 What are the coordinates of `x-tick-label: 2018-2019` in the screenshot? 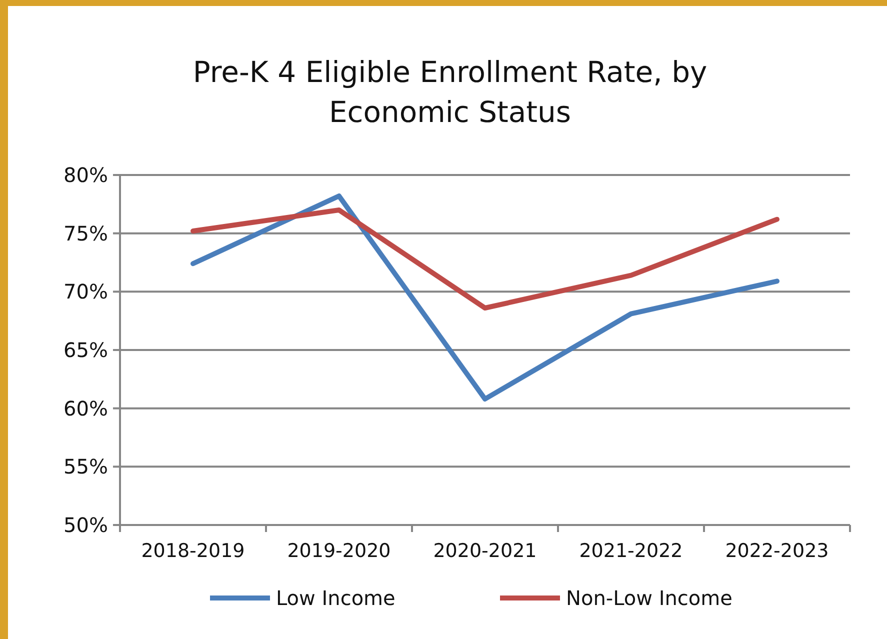 It's located at (193, 551).